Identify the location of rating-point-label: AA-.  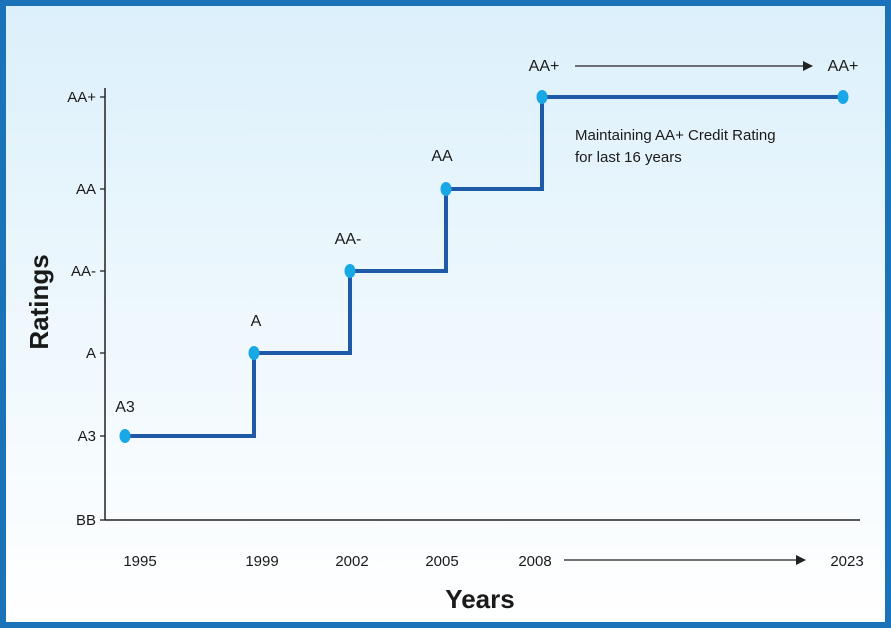
(348, 239).